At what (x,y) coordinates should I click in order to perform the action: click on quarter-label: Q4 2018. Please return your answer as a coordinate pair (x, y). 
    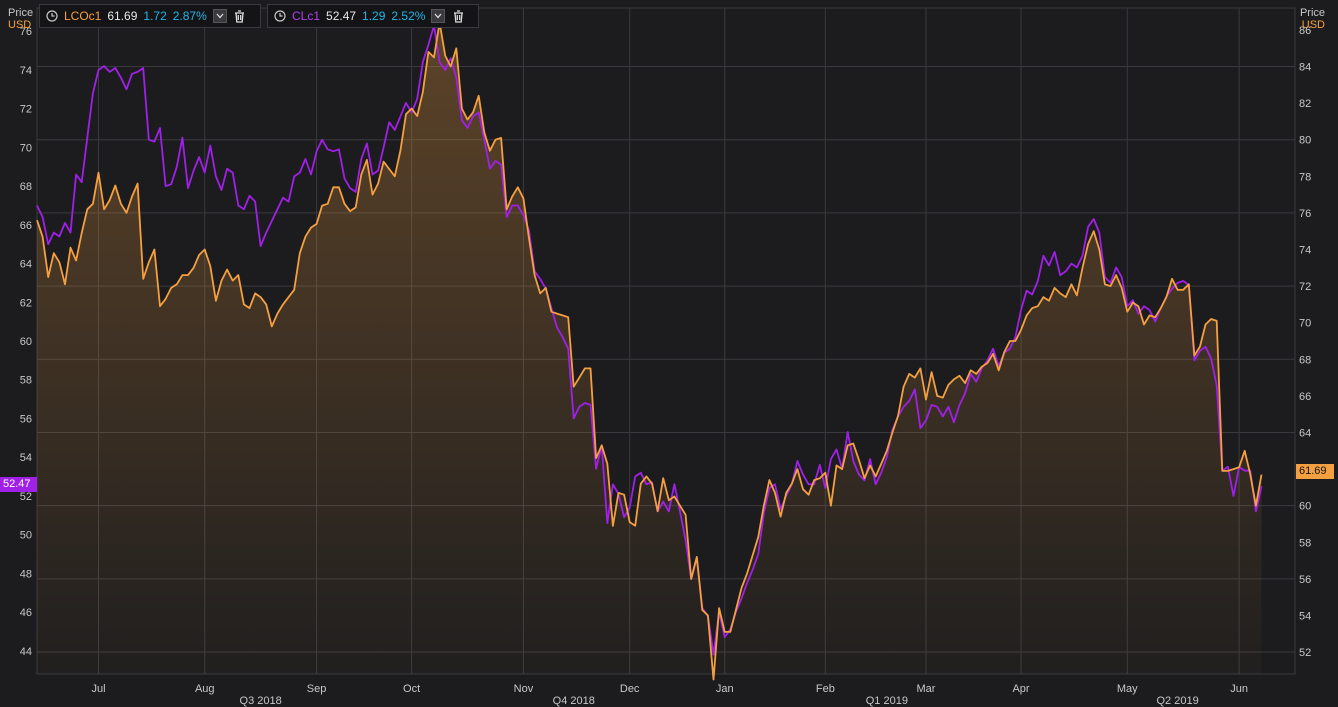
    Looking at the image, I should click on (574, 701).